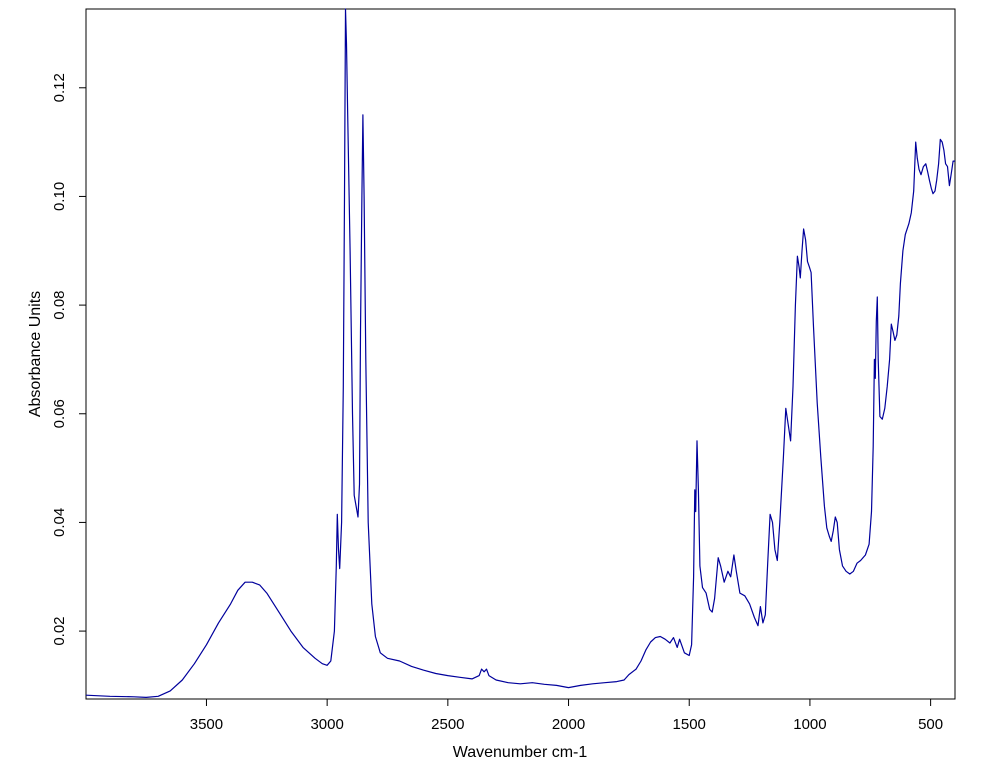 This screenshot has width=1004, height=766. Describe the element at coordinates (59, 522) in the screenshot. I see `y-tick-label: 0.04` at that location.